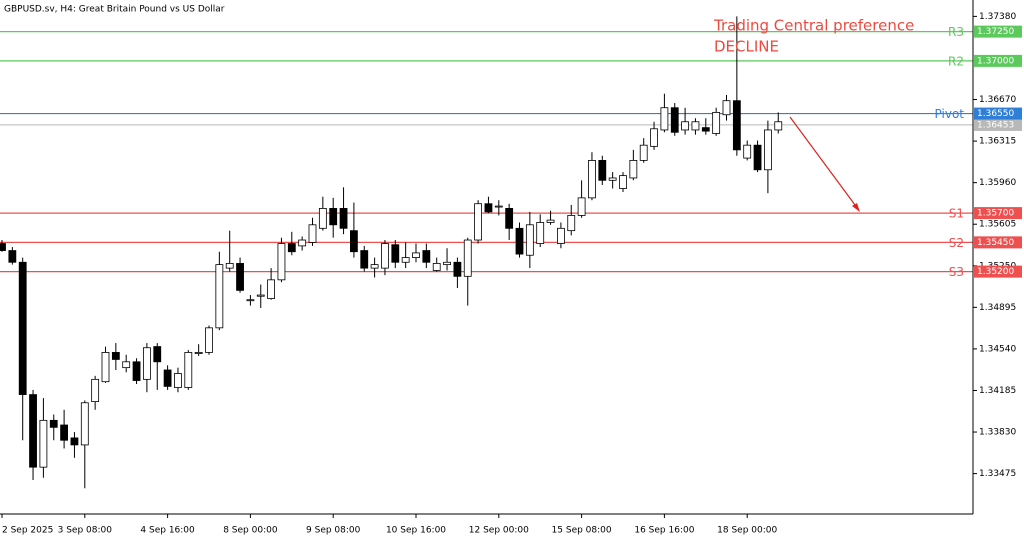 The height and width of the screenshot is (539, 1024). I want to click on level-name: R3, so click(956, 32).